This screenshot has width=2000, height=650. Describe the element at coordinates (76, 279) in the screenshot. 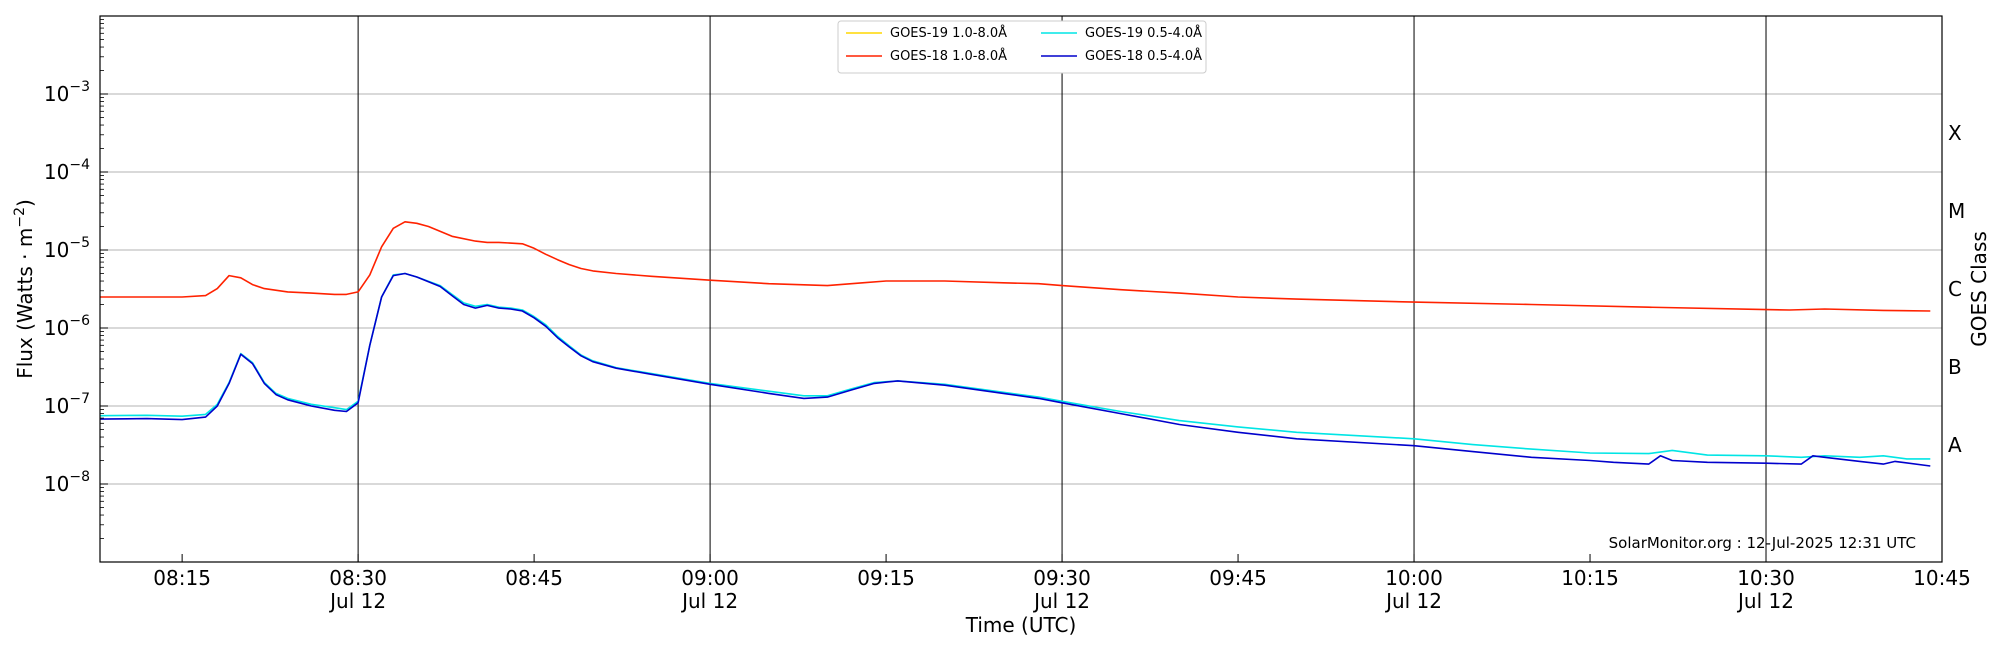

I see `y-axis-ticks: 10⁻³ 10⁻⁴ 10⁻⁵ 10⁻⁶ 10⁻⁷ 10⁻⁸` at that location.